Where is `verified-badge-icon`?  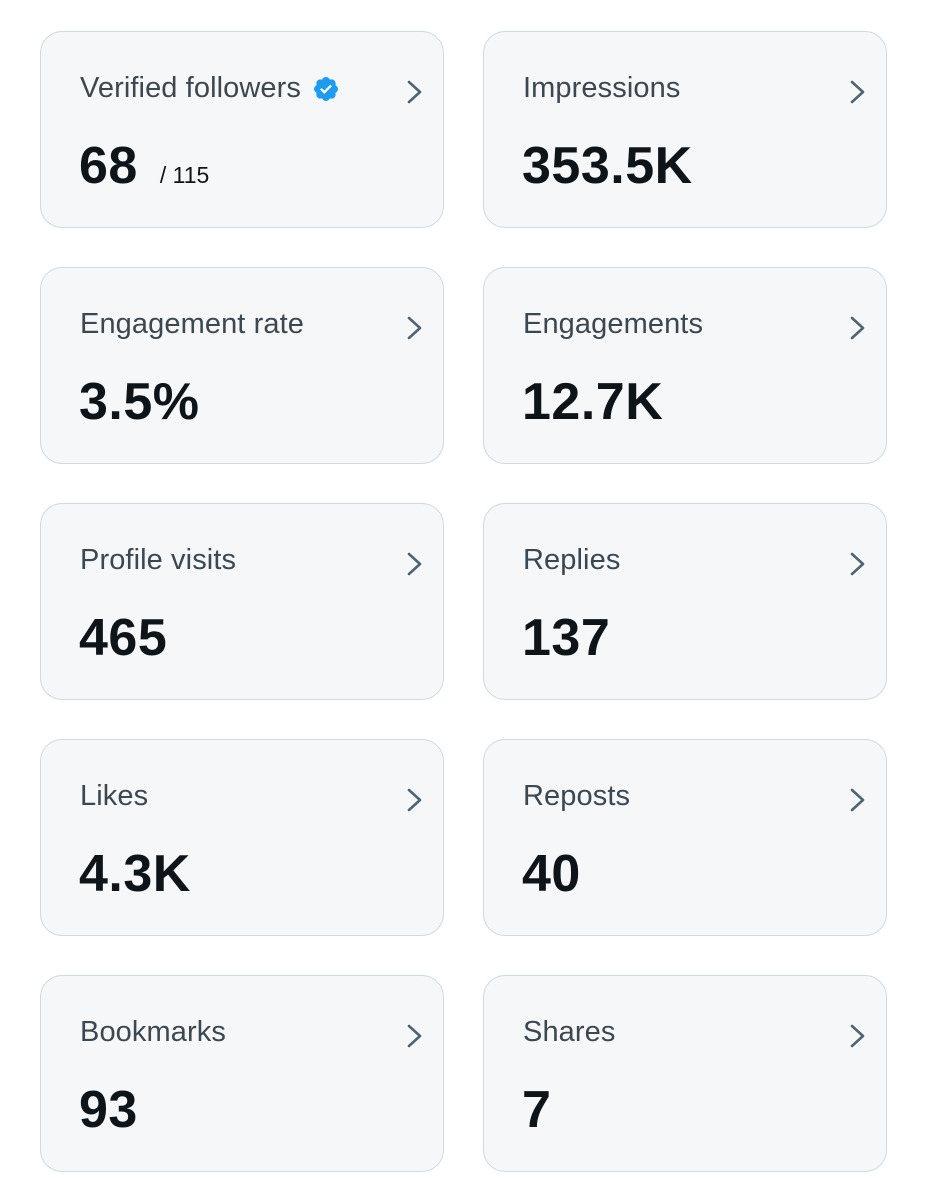 verified-badge-icon is located at coordinates (326, 89).